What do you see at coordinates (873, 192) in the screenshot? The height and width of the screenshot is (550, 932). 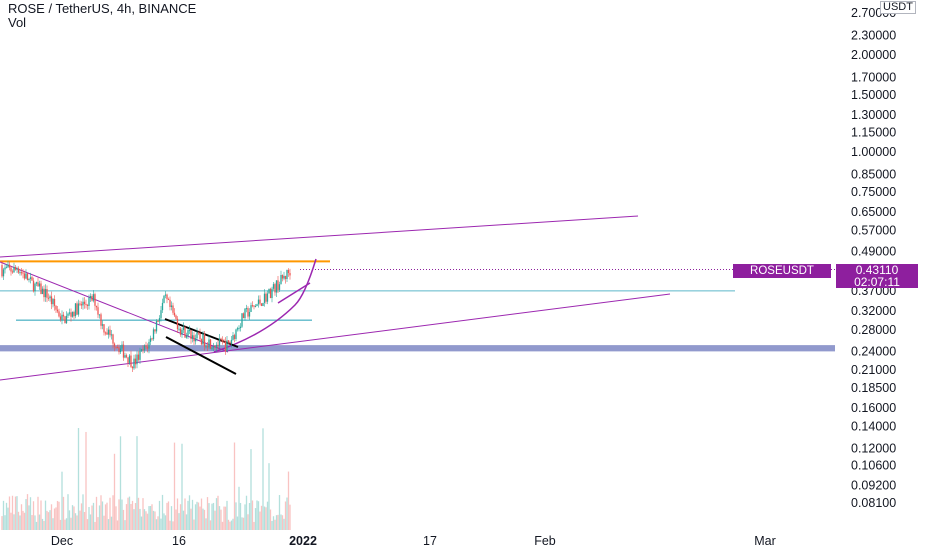 I see `price-tick-label: 0.75000` at bounding box center [873, 192].